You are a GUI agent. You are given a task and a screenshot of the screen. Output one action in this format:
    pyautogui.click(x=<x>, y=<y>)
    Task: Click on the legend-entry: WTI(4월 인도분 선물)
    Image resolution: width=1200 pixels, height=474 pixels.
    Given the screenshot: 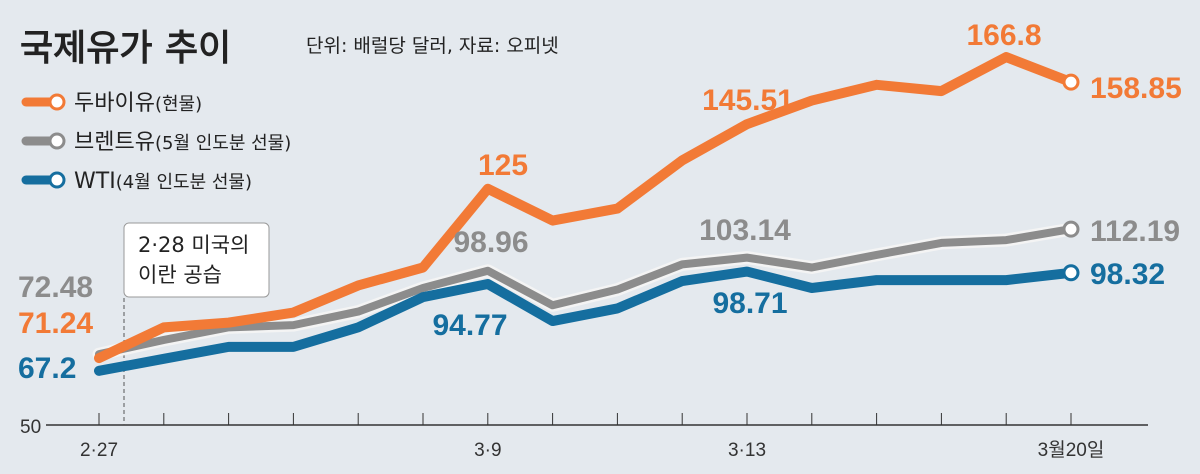 What is the action you would take?
    pyautogui.click(x=163, y=181)
    